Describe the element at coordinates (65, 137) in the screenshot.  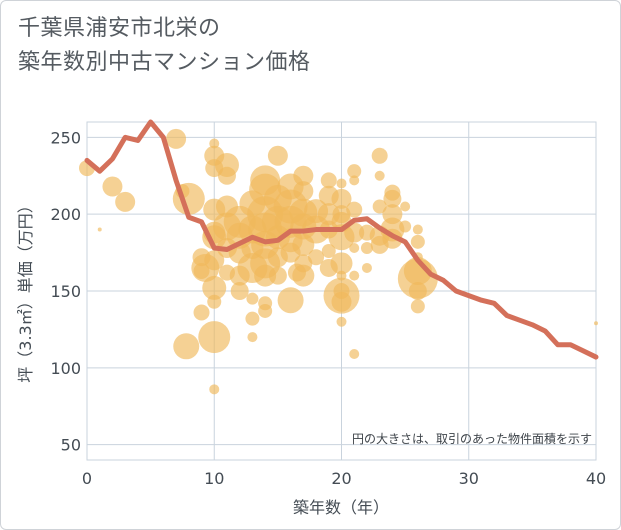
I see `y-tick-label: 250` at that location.